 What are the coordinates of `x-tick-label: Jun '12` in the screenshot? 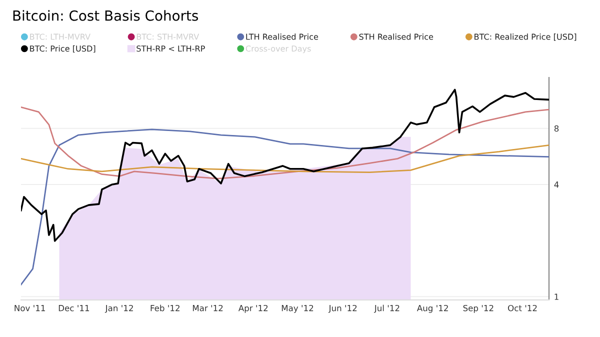 It's located at (342, 308).